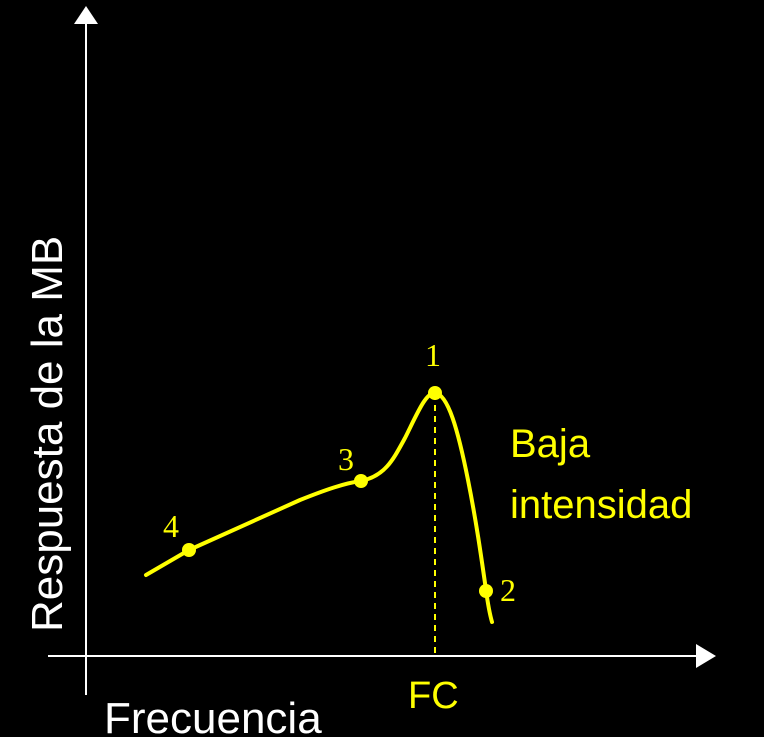 This screenshot has height=737, width=764. Describe the element at coordinates (435, 393) in the screenshot. I see `point-1-marker` at that location.